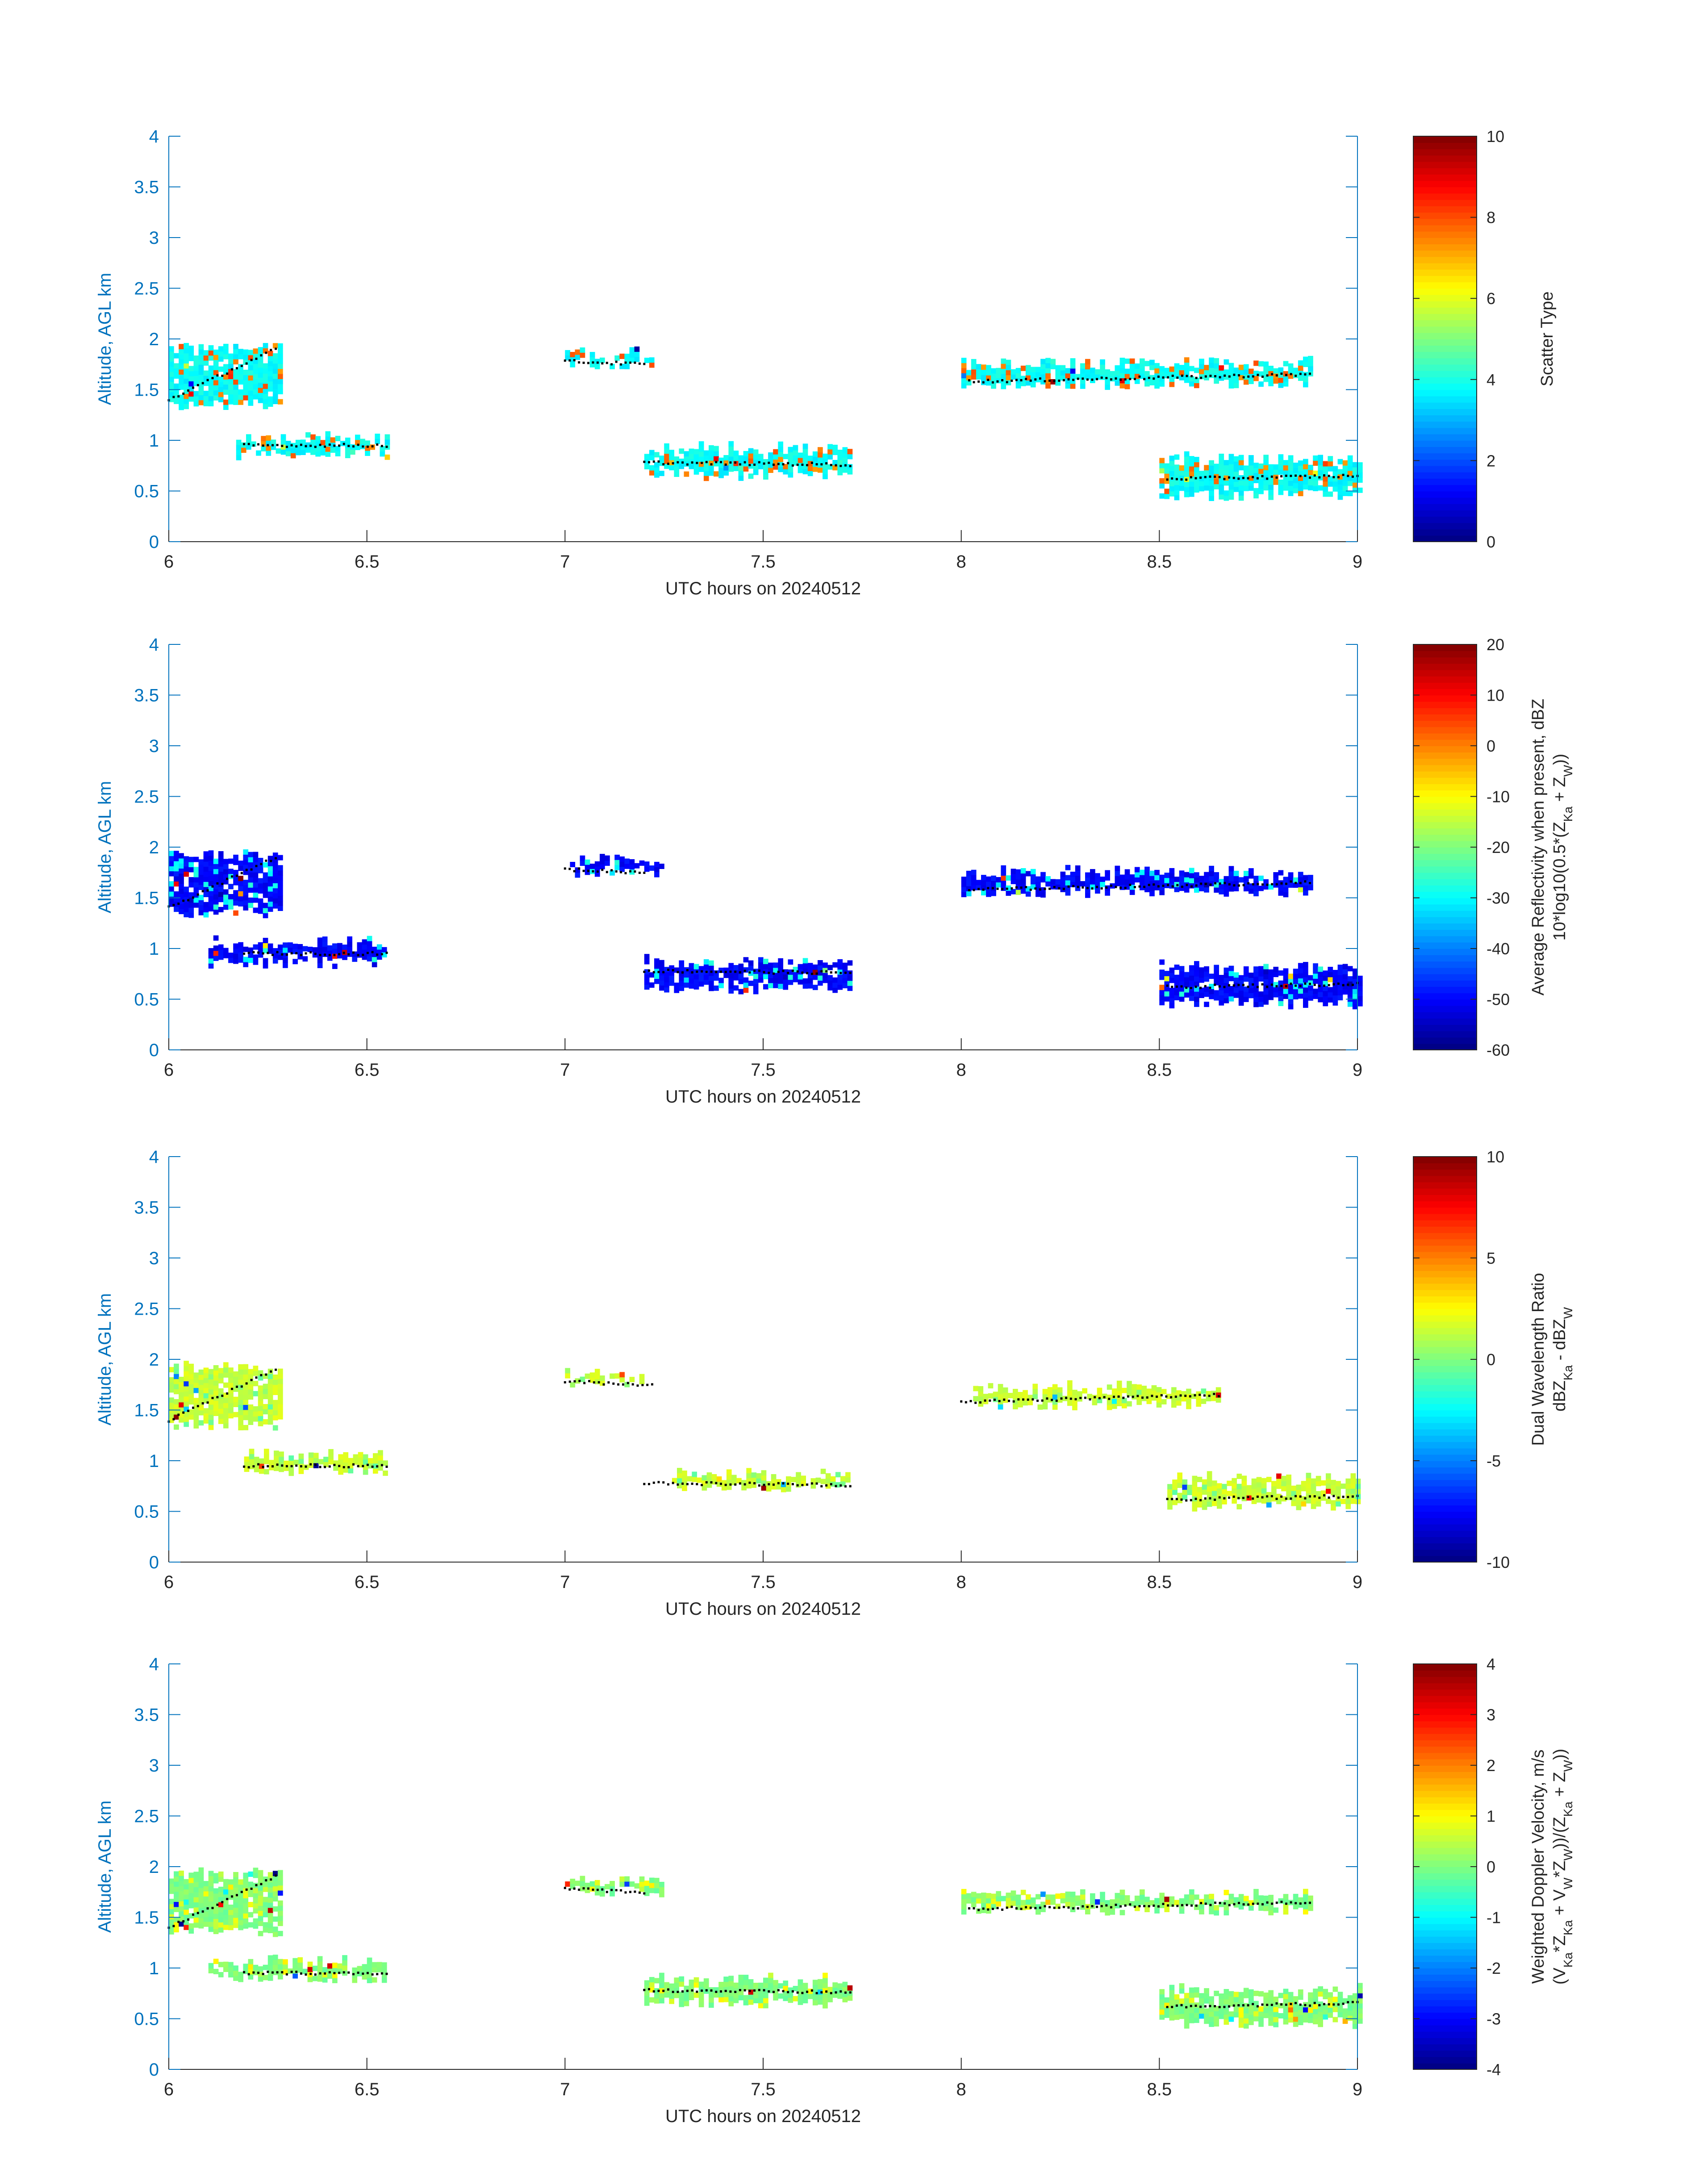 The height and width of the screenshot is (2177, 1708). What do you see at coordinates (146, 797) in the screenshot?
I see `y-tick-label: 2.5` at bounding box center [146, 797].